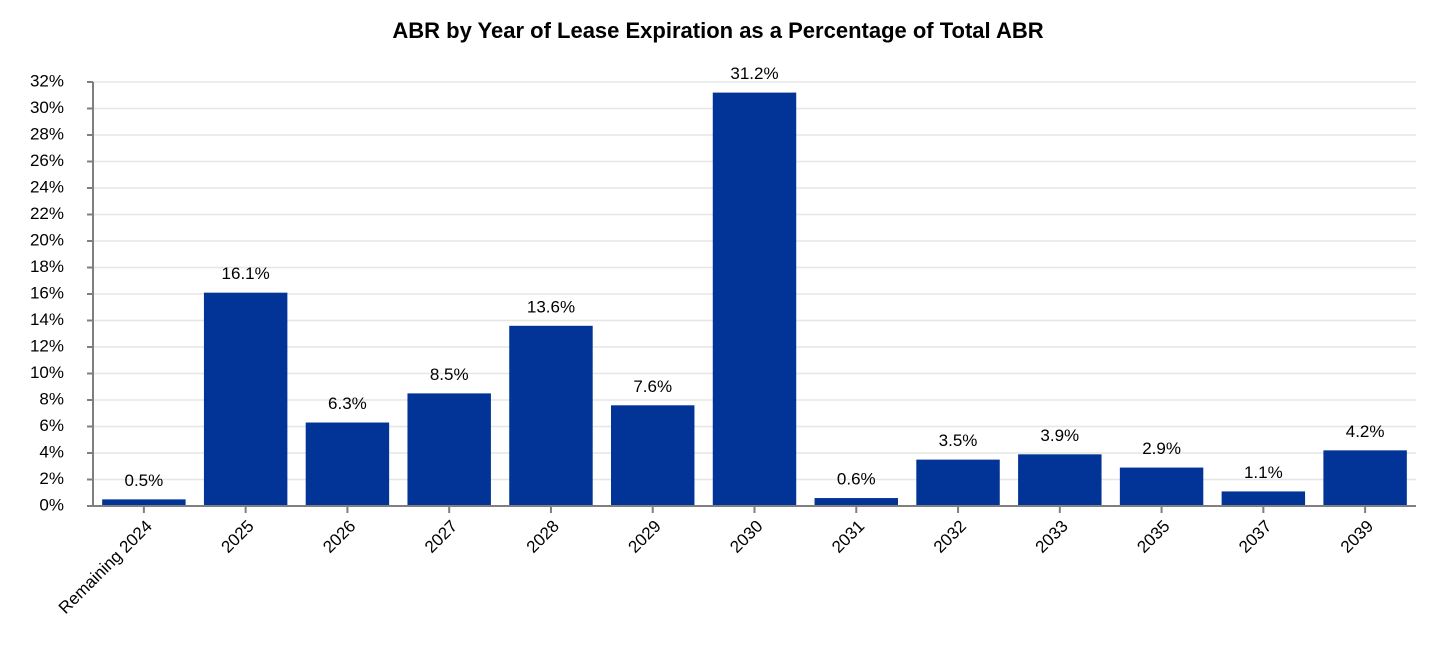 The width and height of the screenshot is (1436, 666). Describe the element at coordinates (51, 451) in the screenshot. I see `y-tick-label: 4%` at that location.